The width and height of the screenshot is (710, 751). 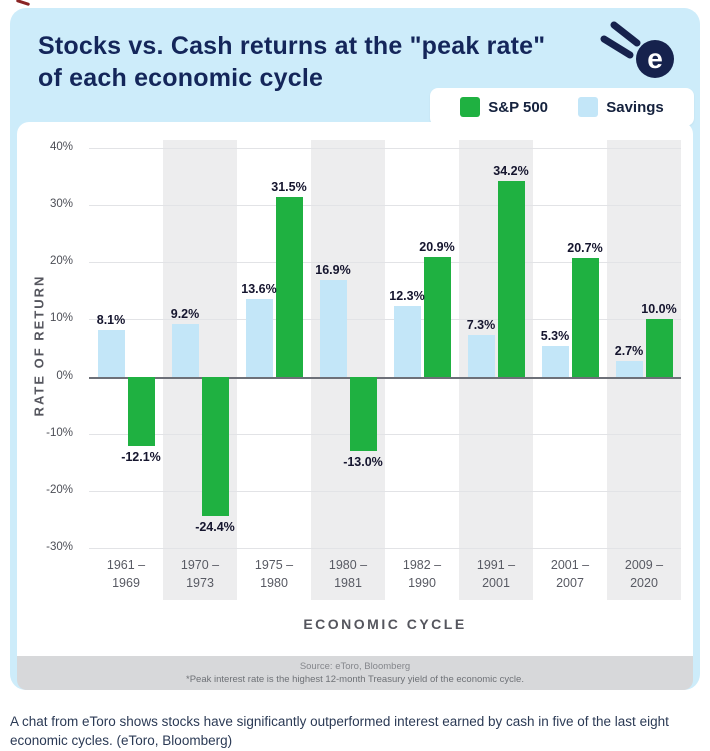 I want to click on bar-value-label: 20.9%, so click(x=437, y=247).